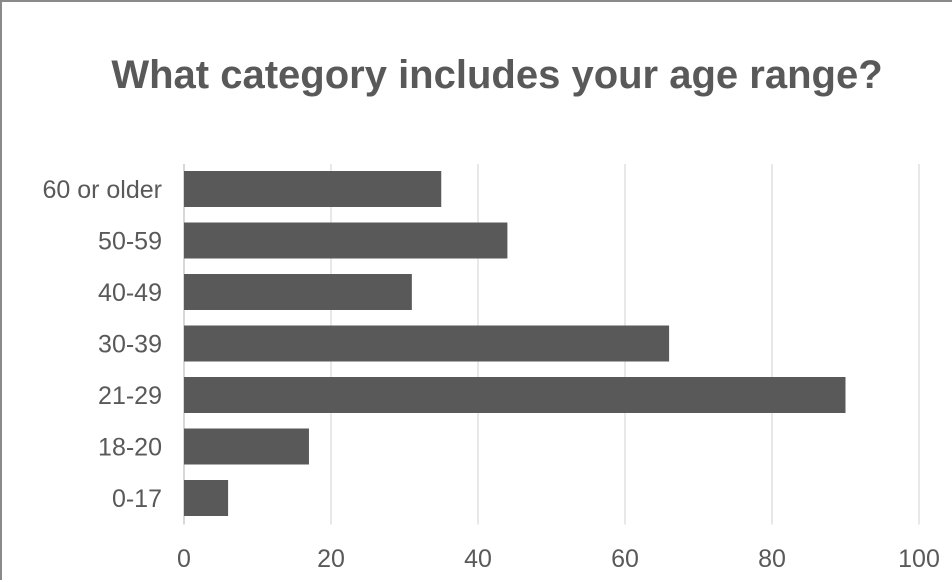  I want to click on category-label: 60 or older, so click(102, 190).